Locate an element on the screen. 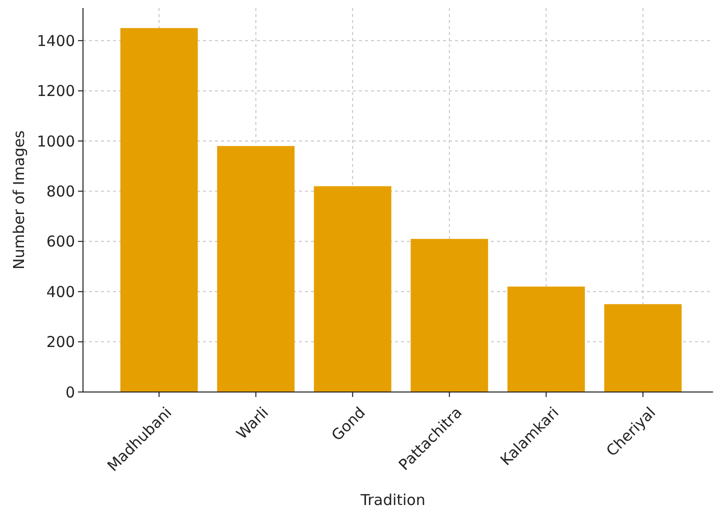 This screenshot has height=516, width=714. y-axis-title: Number of Images is located at coordinates (19, 200).